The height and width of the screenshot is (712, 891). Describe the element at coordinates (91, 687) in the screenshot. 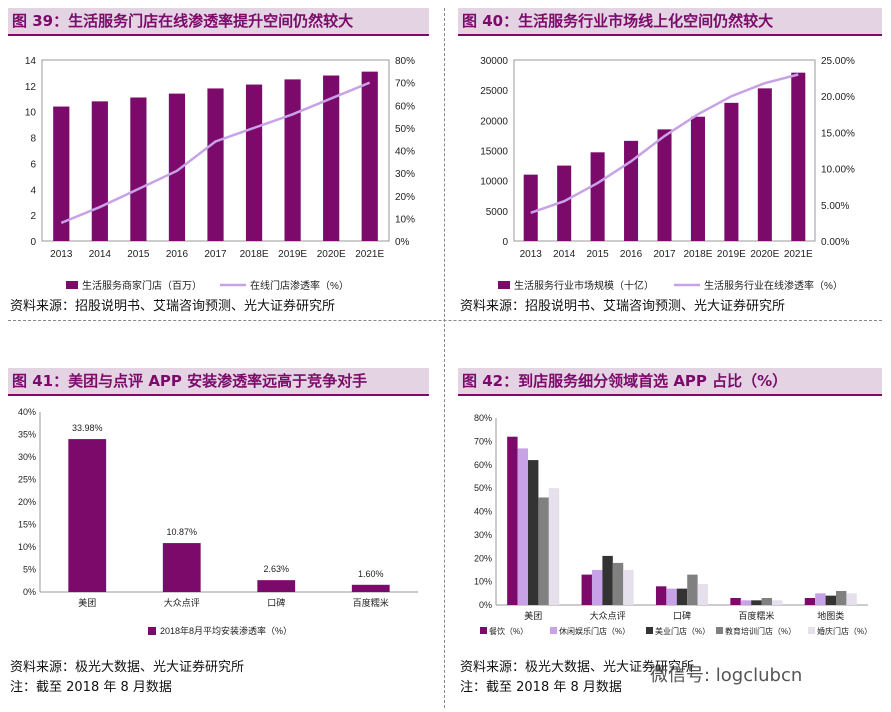

I see `note-text: 注：截至 2018 年 8 月数据` at that location.